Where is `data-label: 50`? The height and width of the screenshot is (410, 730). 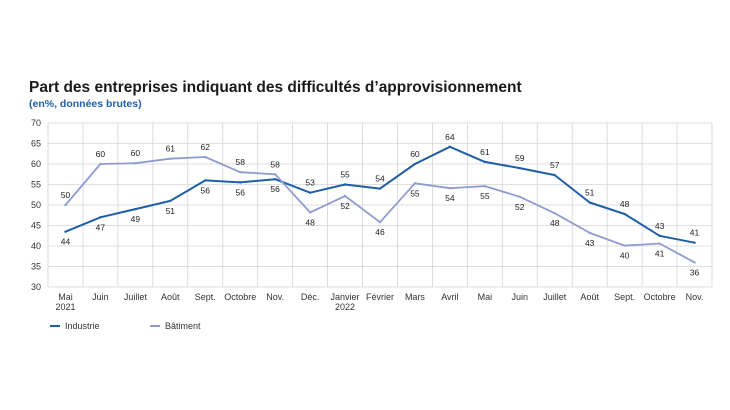
data-label: 50 is located at coordinates (66, 195).